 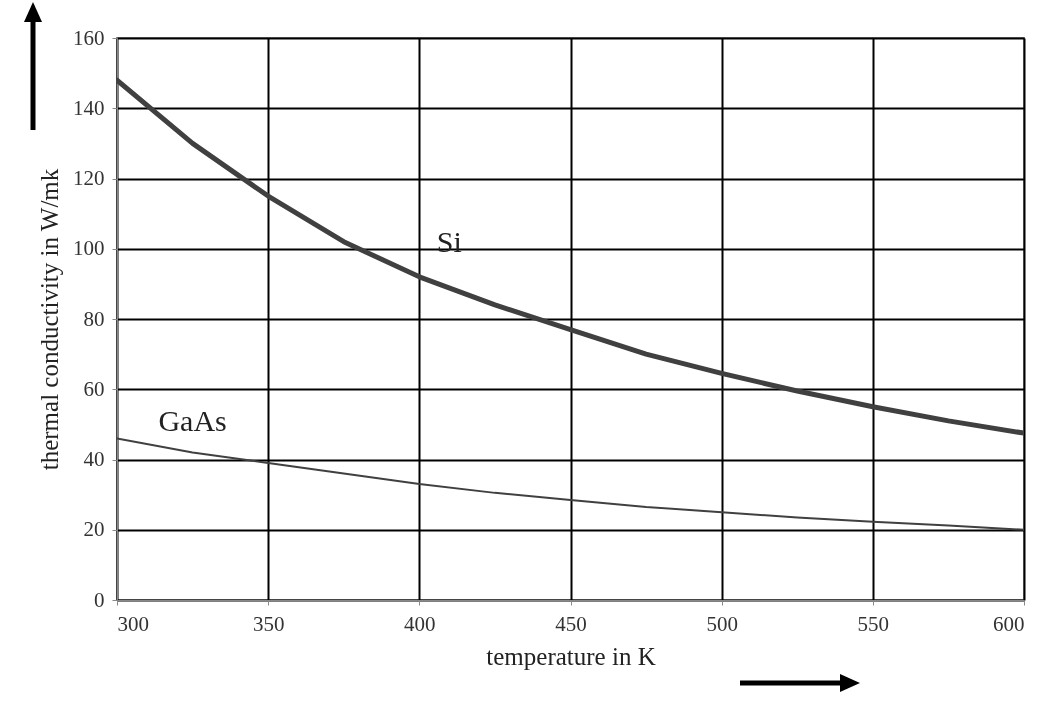 I want to click on y-tick-label: 140, so click(x=89, y=107).